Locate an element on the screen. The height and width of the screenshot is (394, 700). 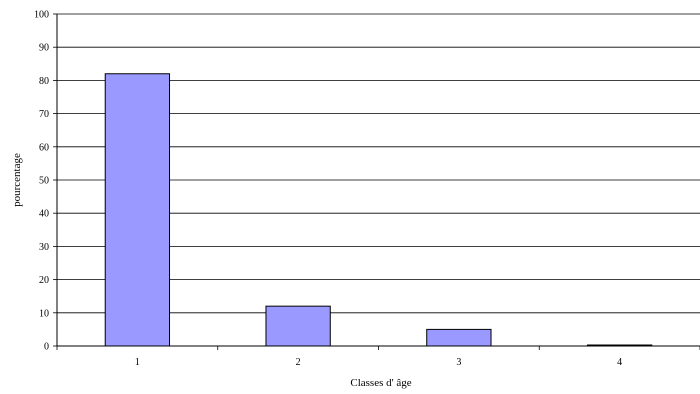
y-tick-label: 20 is located at coordinates (44, 280).